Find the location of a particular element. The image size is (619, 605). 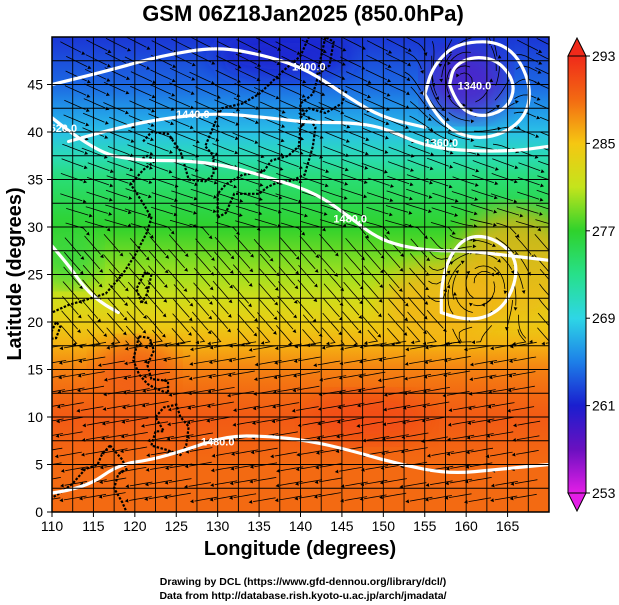

x-tick-label: 140 is located at coordinates (301, 526).